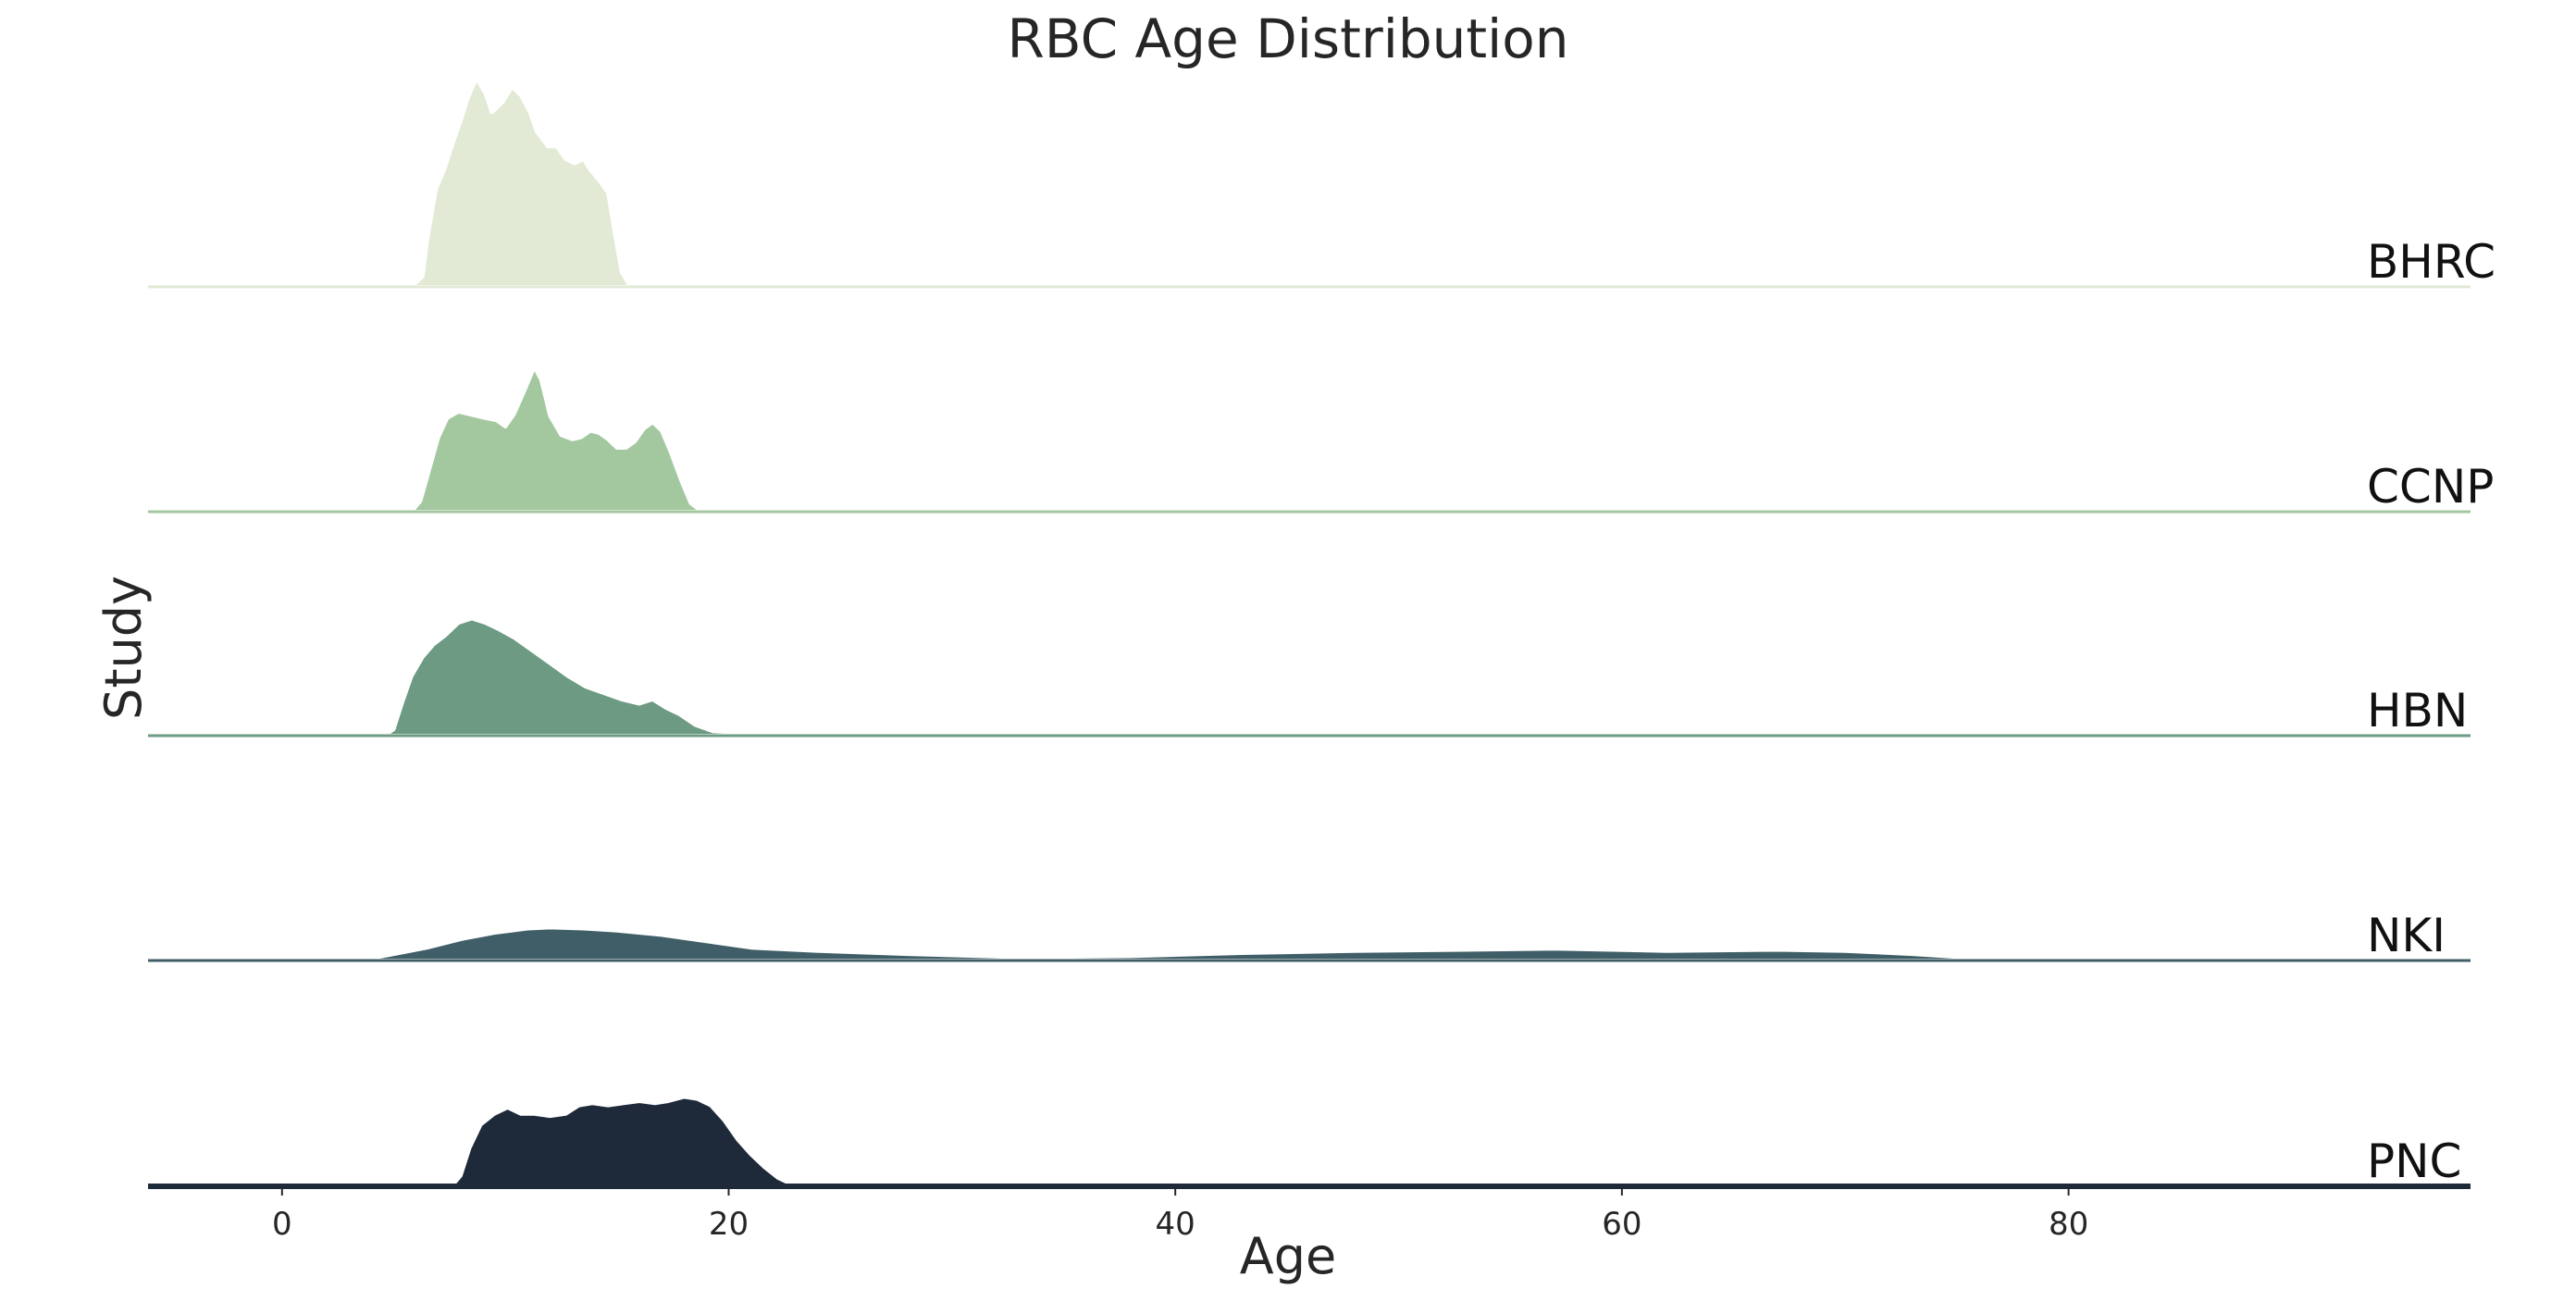  What do you see at coordinates (2414, 1161) in the screenshot?
I see `ridge-label-pnc: PNC` at bounding box center [2414, 1161].